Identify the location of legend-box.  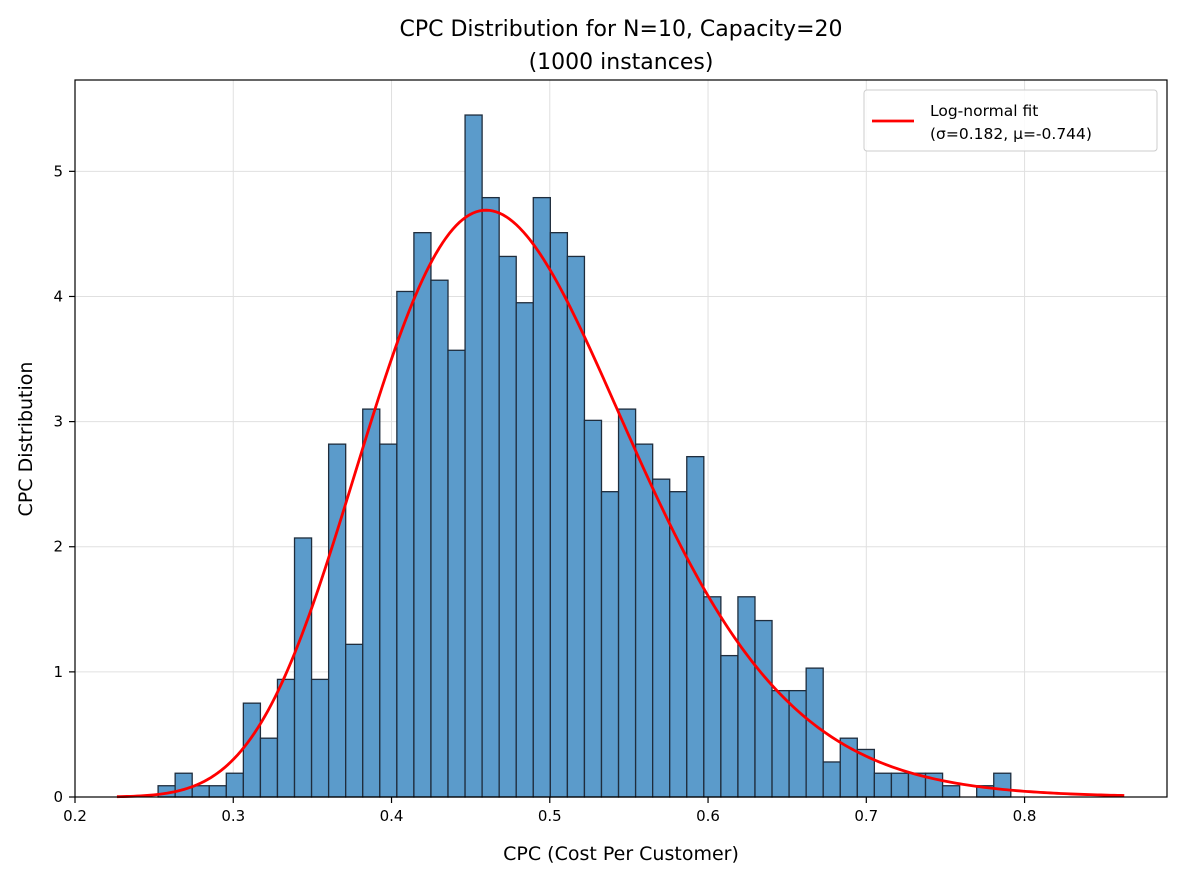
(1010, 120).